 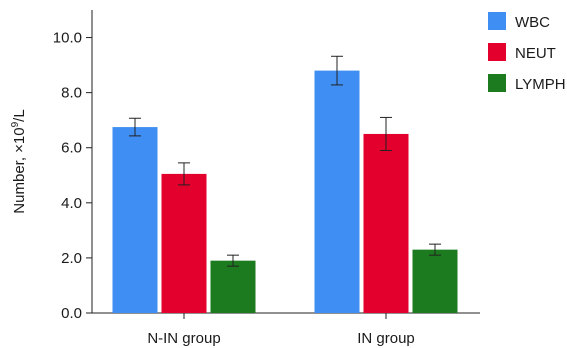 What do you see at coordinates (532, 22) in the screenshot?
I see `legend-label: WBC` at bounding box center [532, 22].